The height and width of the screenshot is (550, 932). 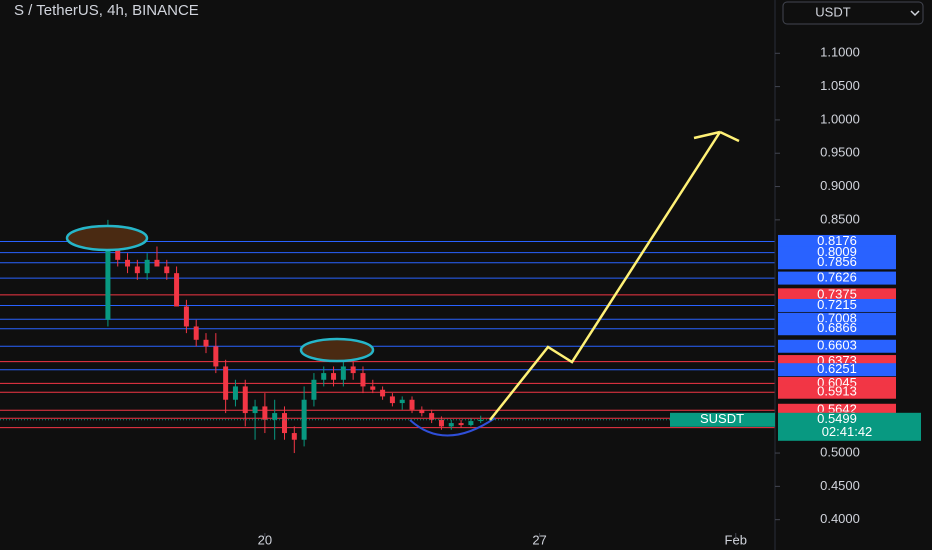 What do you see at coordinates (614, 275) in the screenshot?
I see `projection-arrow` at bounding box center [614, 275].